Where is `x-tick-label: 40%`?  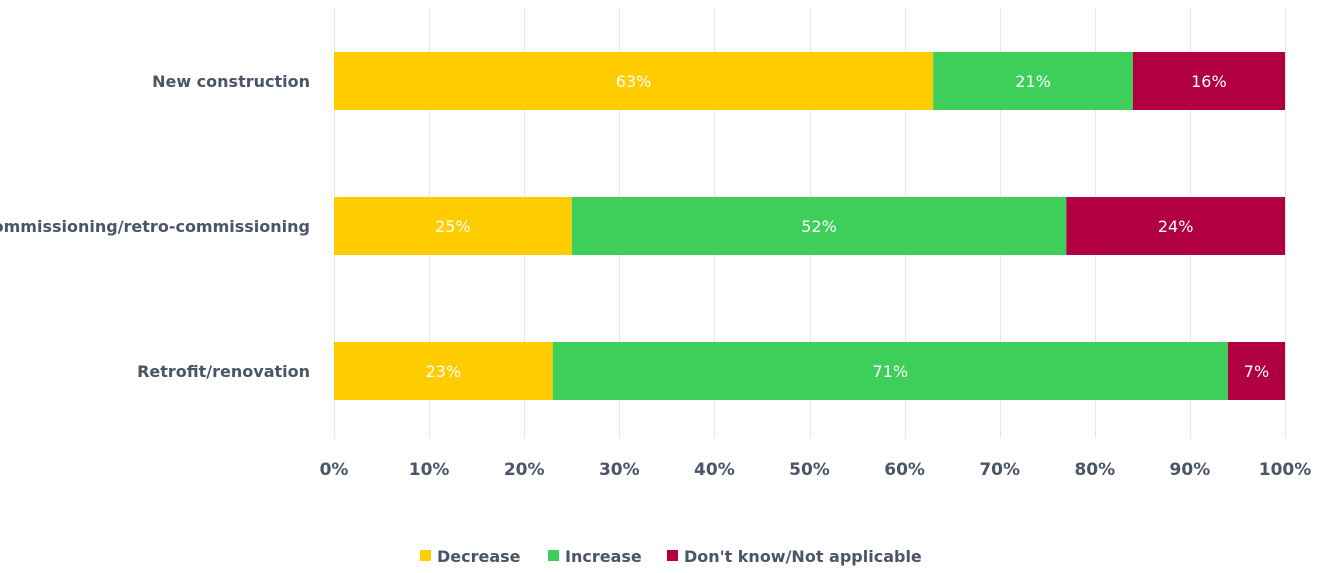 x-tick-label: 40% is located at coordinates (714, 470).